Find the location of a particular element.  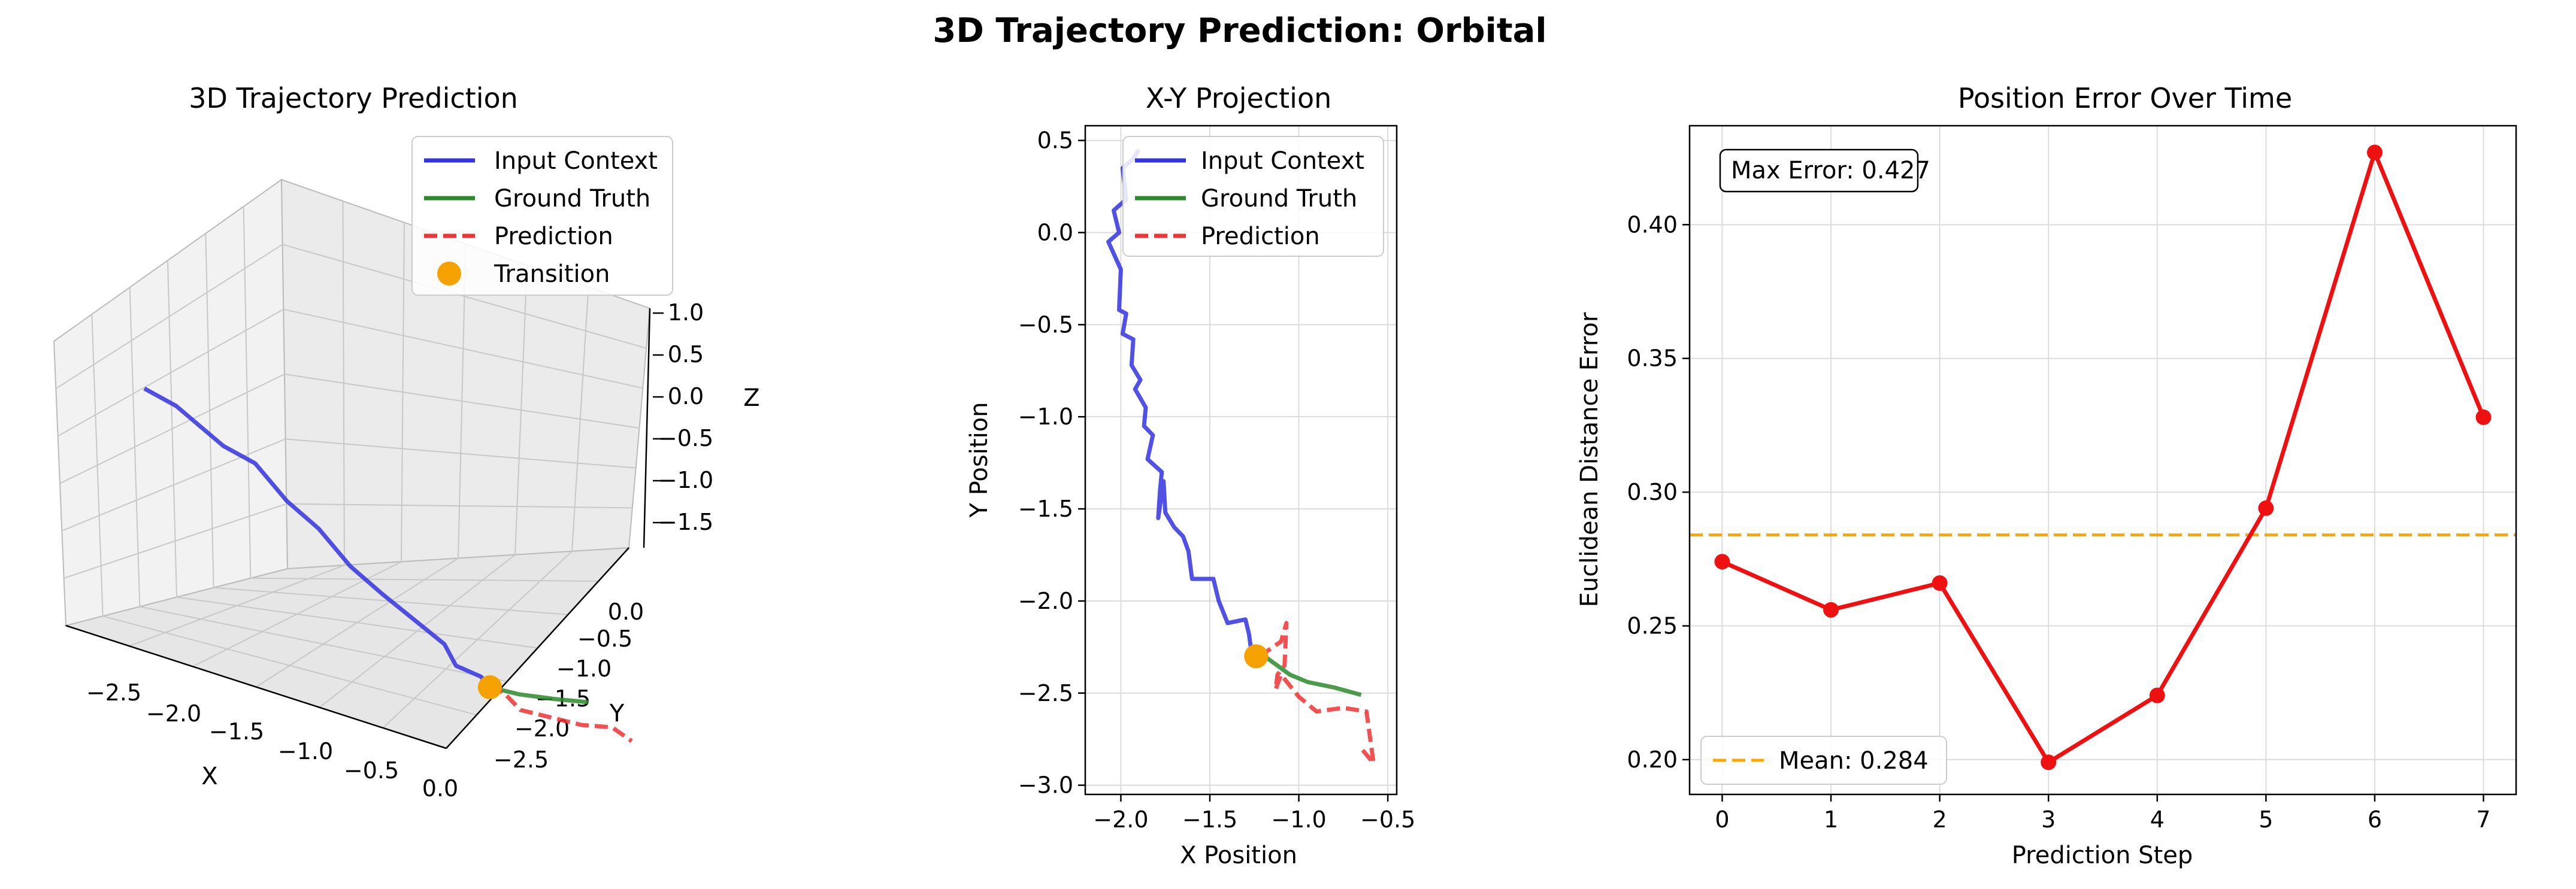

3d-legend-marker is located at coordinates (449, 274).